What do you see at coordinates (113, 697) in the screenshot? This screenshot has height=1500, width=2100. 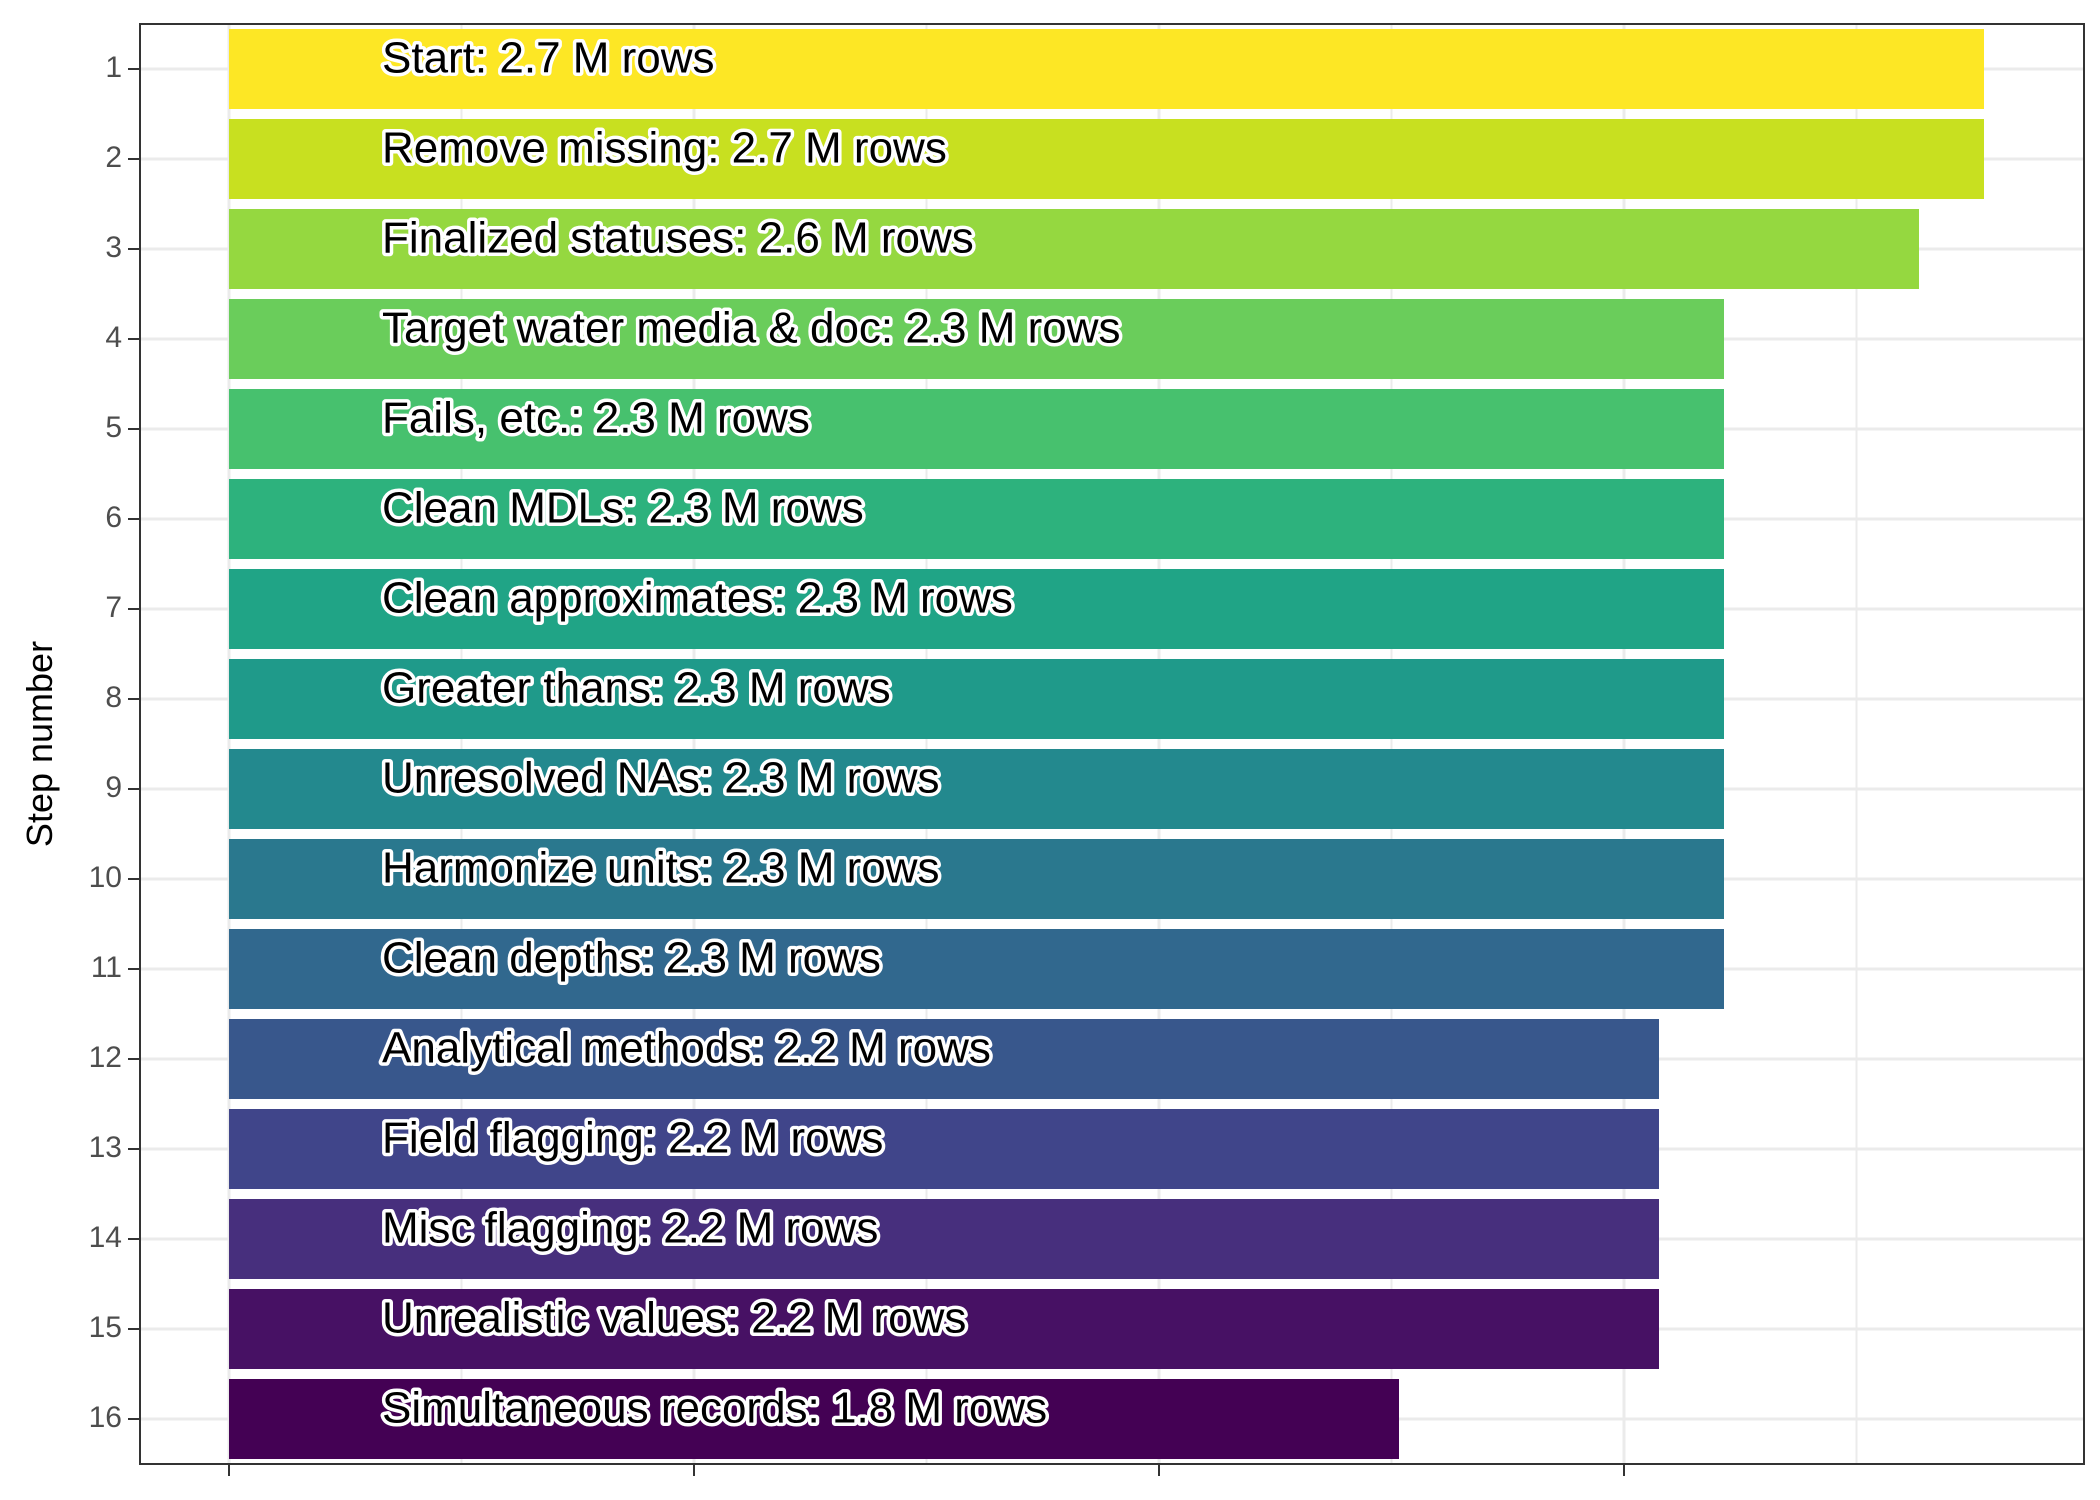 I see `y-tick-label: 8` at bounding box center [113, 697].